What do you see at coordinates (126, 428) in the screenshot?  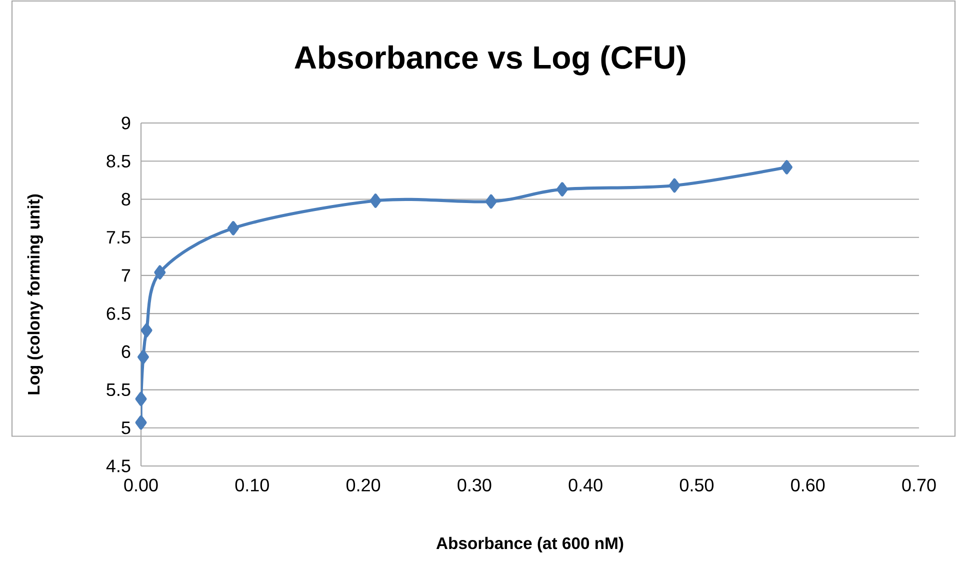 I see `y-tick-label: 5` at bounding box center [126, 428].